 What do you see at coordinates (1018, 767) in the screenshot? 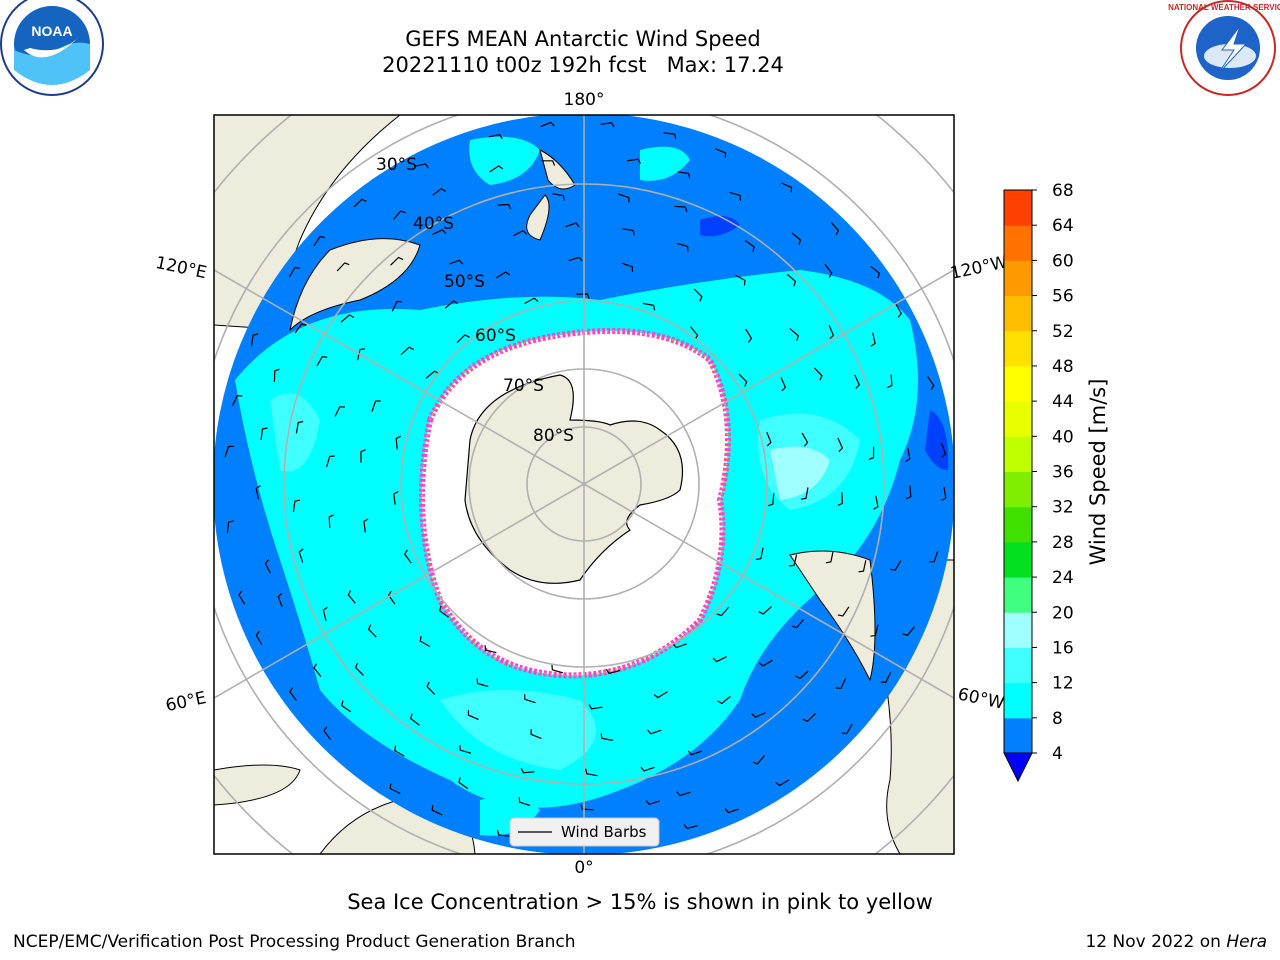
I see `colorbar-under-extension` at bounding box center [1018, 767].